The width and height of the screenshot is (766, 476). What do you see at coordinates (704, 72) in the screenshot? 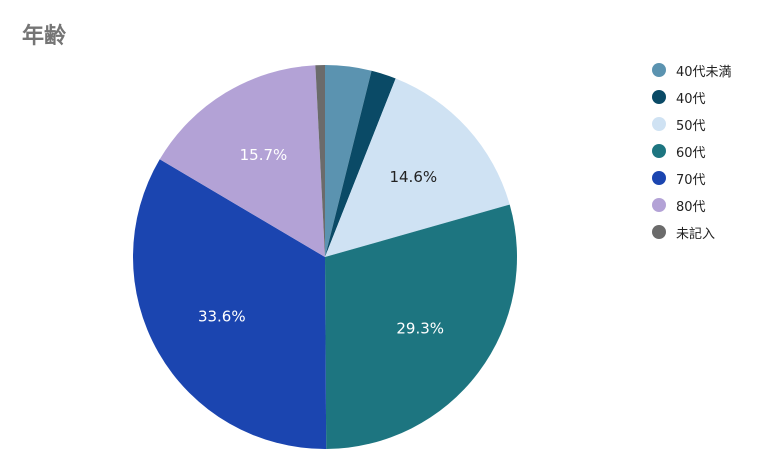
I see `legend-label: 40代未満` at bounding box center [704, 72].